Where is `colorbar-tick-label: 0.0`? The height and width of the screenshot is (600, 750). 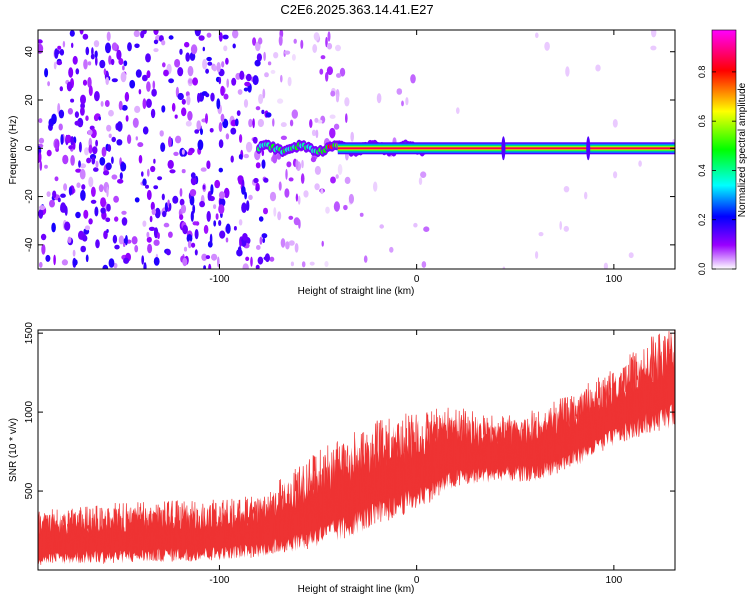 colorbar-tick-label: 0.0 is located at coordinates (702, 269).